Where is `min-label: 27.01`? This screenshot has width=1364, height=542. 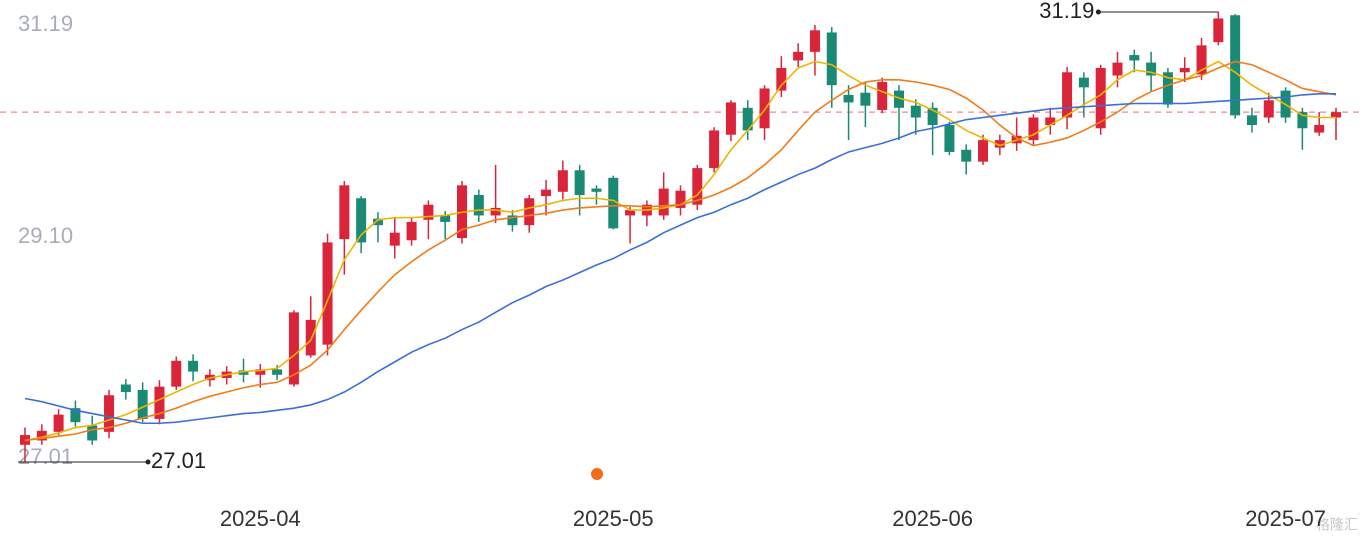
min-label: 27.01 is located at coordinates (178, 460).